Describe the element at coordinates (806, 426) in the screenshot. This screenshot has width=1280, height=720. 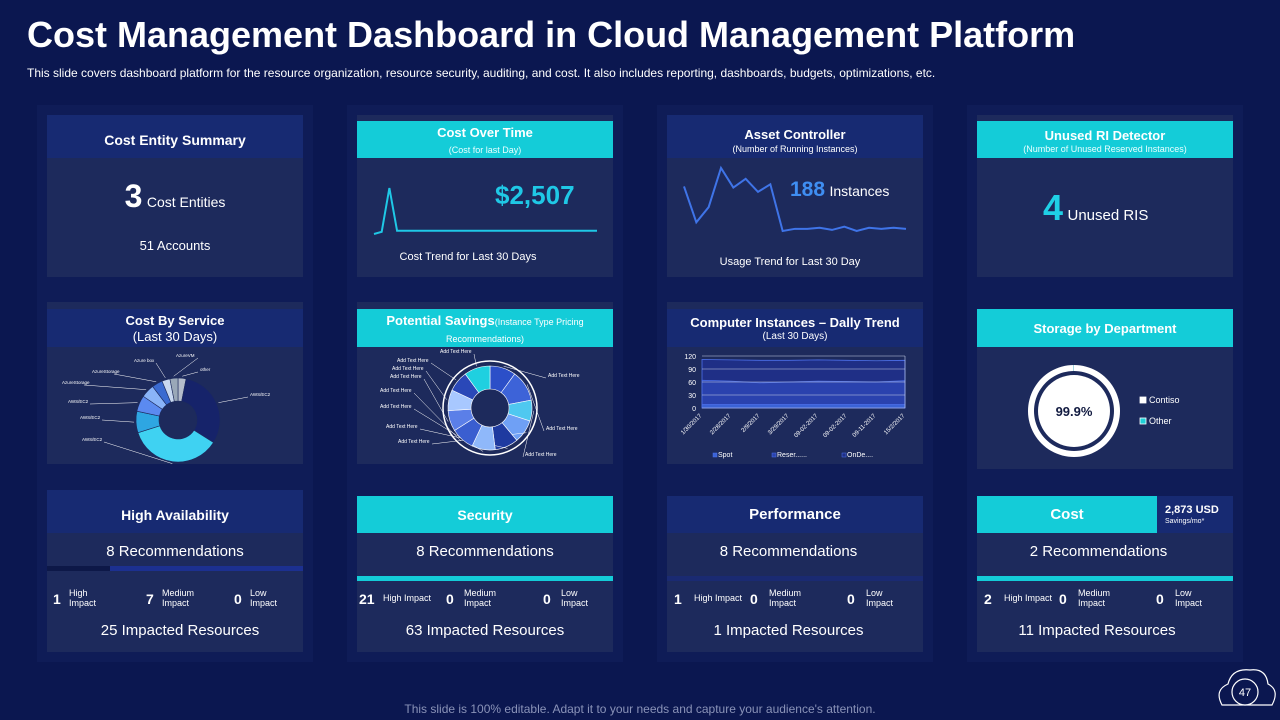
I see `x-tick-label: 09-02-2017` at that location.